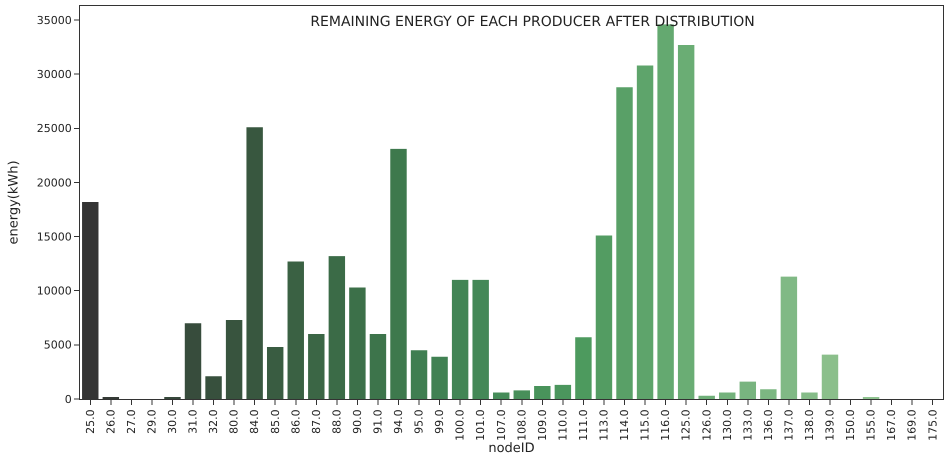 This screenshot has height=469, width=951. What do you see at coordinates (316, 421) in the screenshot?
I see `x-tick-label: 87.0` at bounding box center [316, 421].